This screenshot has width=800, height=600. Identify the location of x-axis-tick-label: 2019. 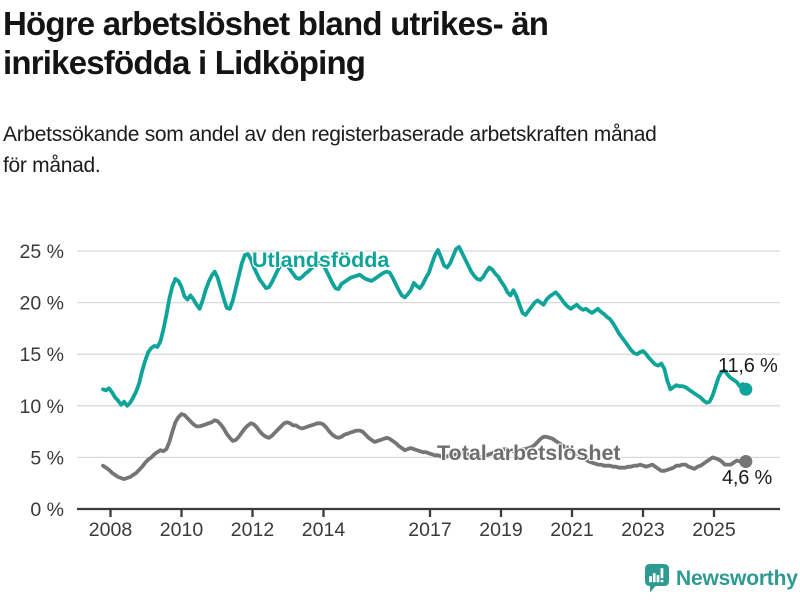
(500, 530).